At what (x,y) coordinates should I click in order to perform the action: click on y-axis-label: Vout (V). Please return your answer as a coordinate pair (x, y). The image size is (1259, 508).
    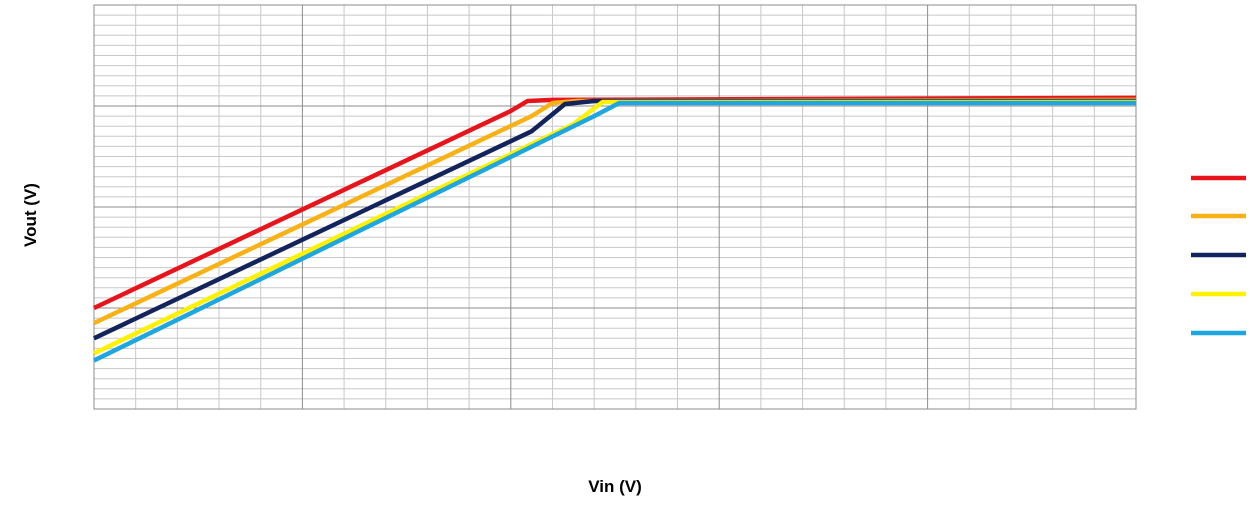
    Looking at the image, I should click on (30, 215).